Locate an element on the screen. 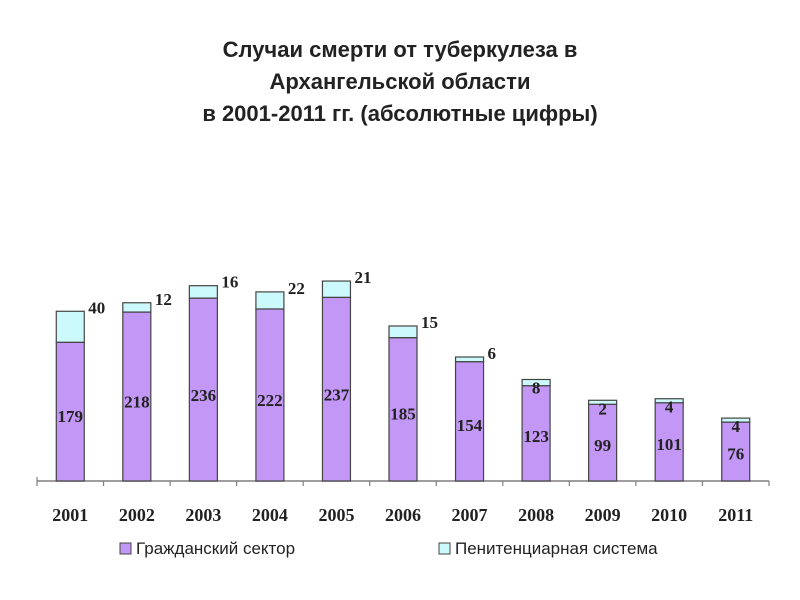 This screenshot has height=600, width=800. x-tick-label-2006: 2006 is located at coordinates (403, 515).